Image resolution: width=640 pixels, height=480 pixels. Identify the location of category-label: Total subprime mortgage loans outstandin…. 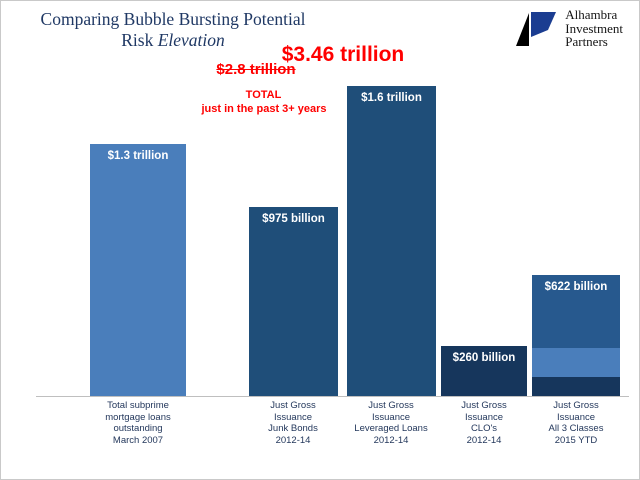
(138, 423).